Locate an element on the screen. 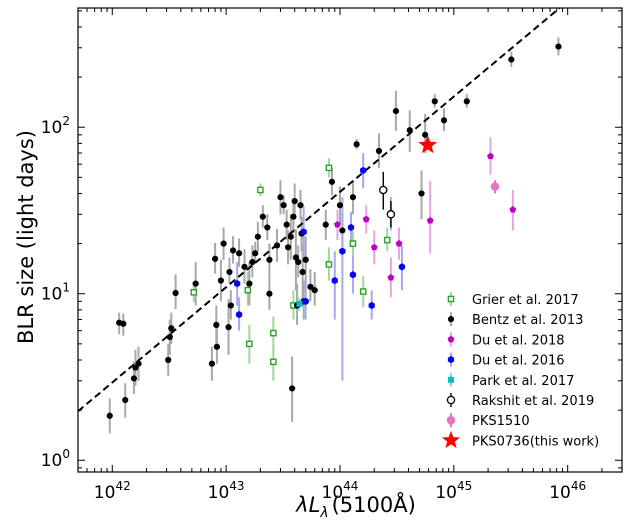 This screenshot has width=632, height=528. y-axis-label: BLR size (light days) is located at coordinates (26, 237).